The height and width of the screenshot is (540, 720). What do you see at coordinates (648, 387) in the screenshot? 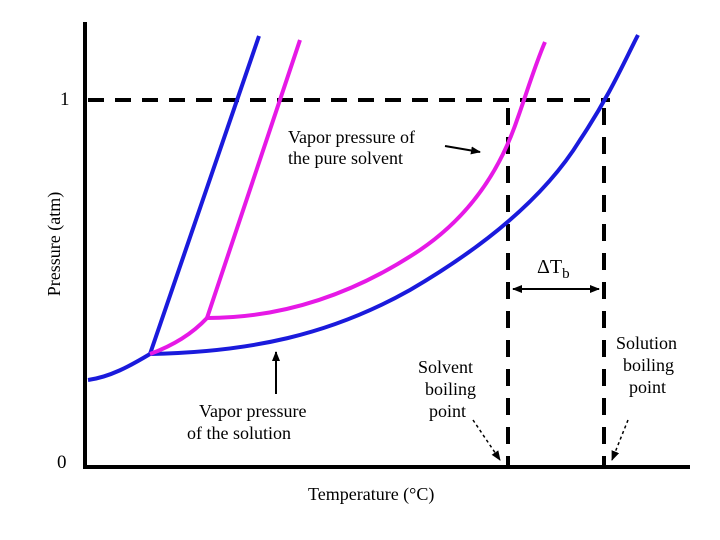
I see `solution-bp-label-line3: point` at bounding box center [648, 387].